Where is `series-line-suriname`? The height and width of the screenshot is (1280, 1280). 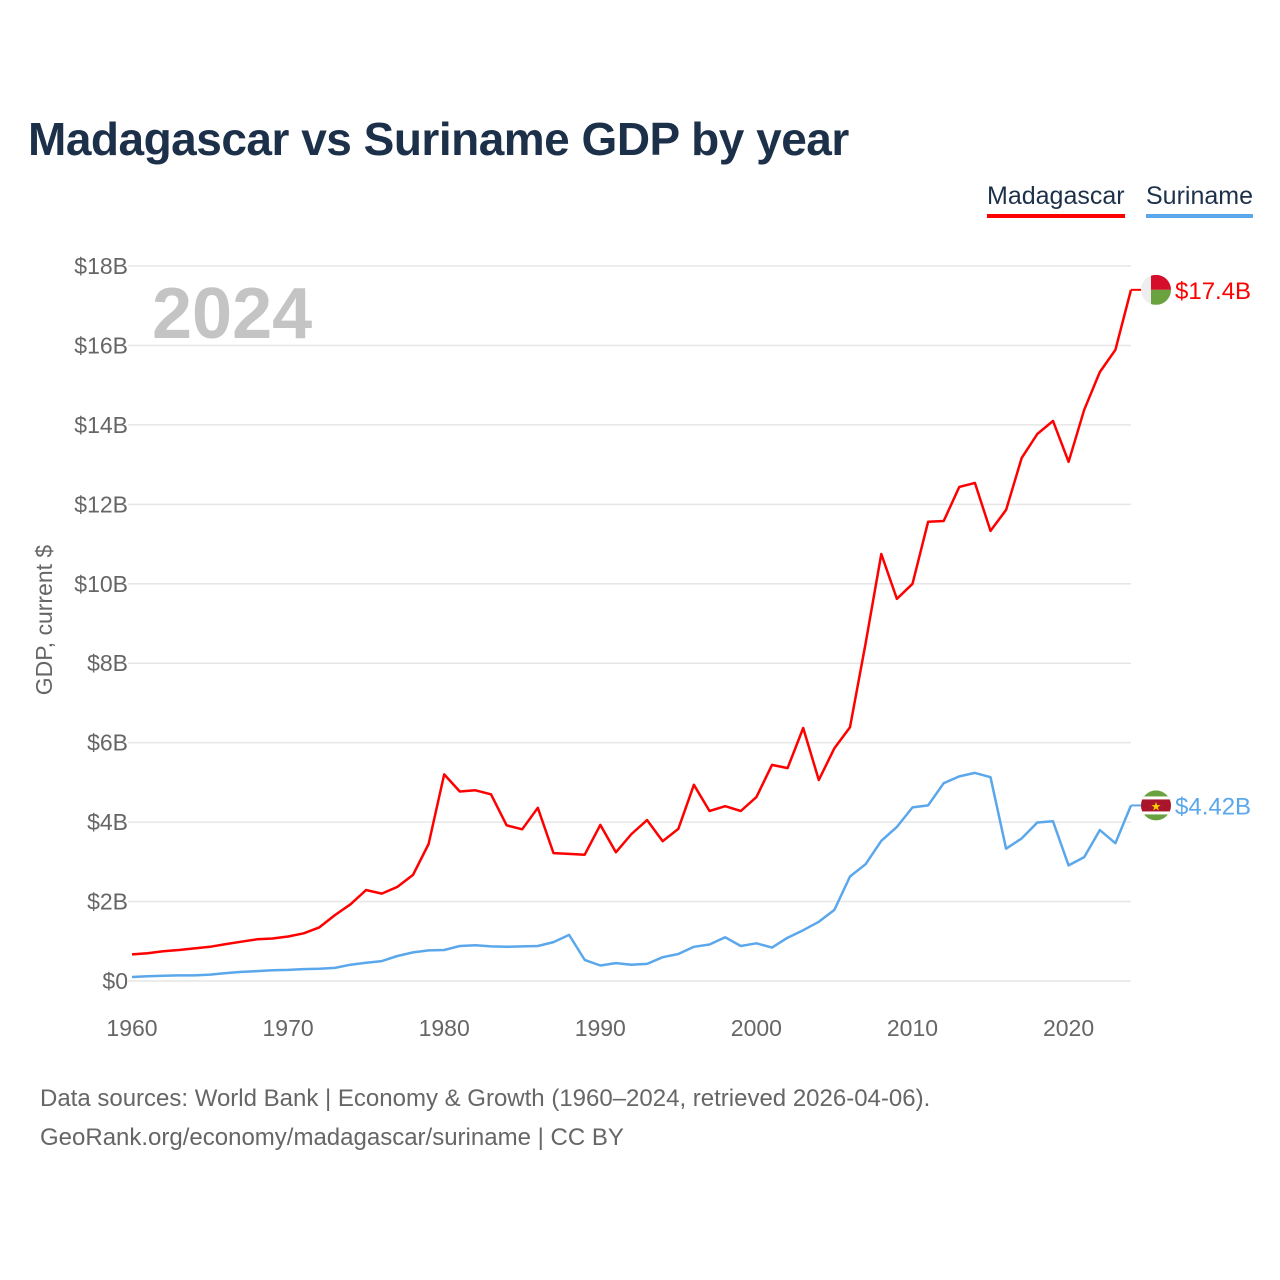
series-line-suriname is located at coordinates (632, 875).